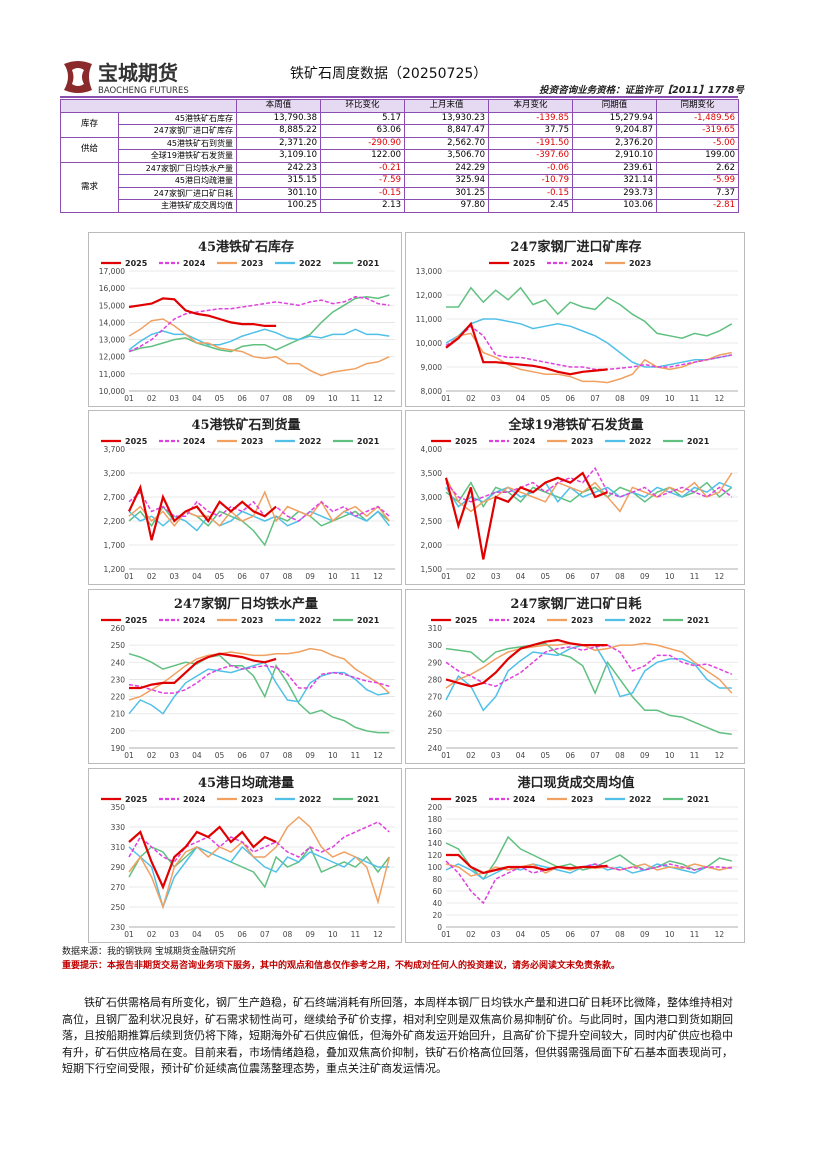 The height and width of the screenshot is (1169, 826). I want to click on value-cell: -397.60, so click(530, 156).